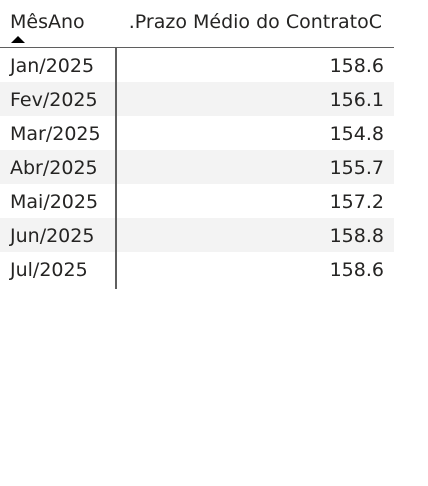 Image resolution: width=428 pixels, height=486 pixels. What do you see at coordinates (52, 236) in the screenshot?
I see `month-cell: Jun/2025` at bounding box center [52, 236].